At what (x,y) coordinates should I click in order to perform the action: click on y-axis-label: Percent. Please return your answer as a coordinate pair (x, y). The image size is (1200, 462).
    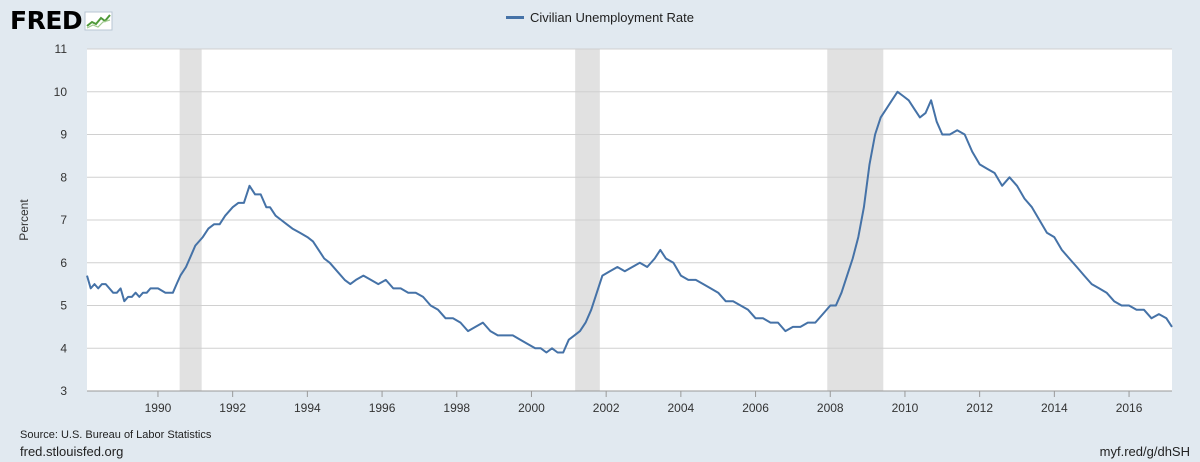
    Looking at the image, I should click on (24, 220).